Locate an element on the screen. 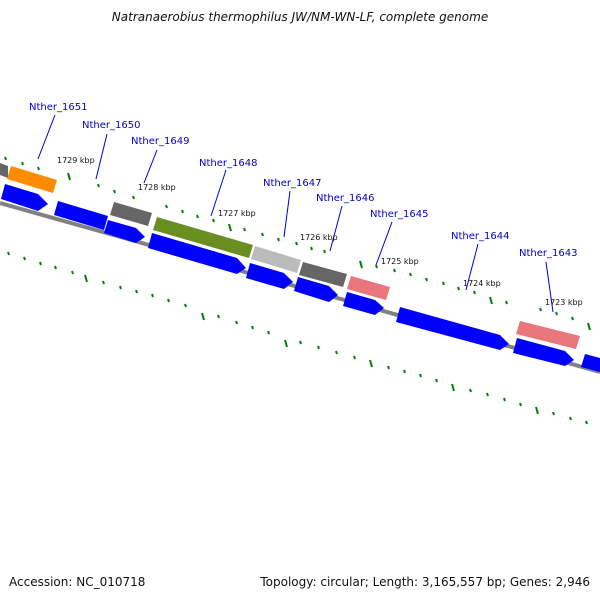 The height and width of the screenshot is (600, 600). gene-label: Nther_1643 is located at coordinates (548, 253).